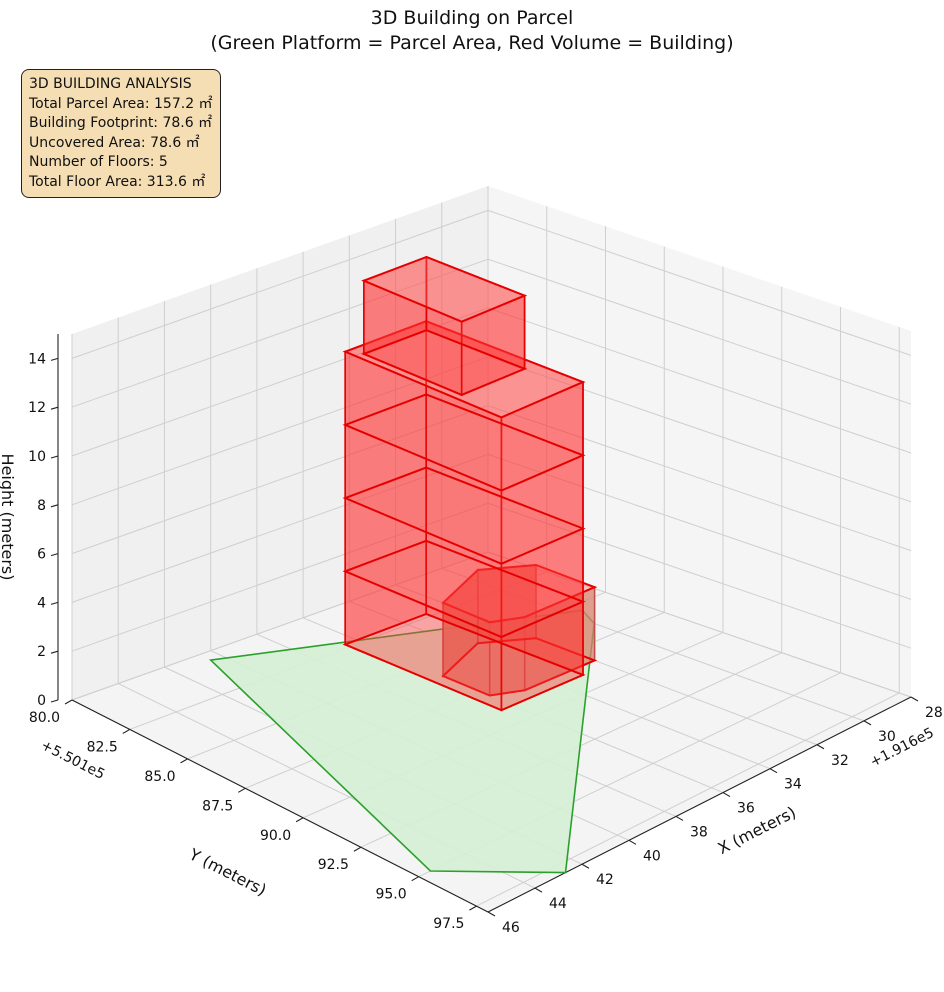 The image size is (944, 992). Describe the element at coordinates (41, 652) in the screenshot. I see `z-tick-label: 2` at that location.